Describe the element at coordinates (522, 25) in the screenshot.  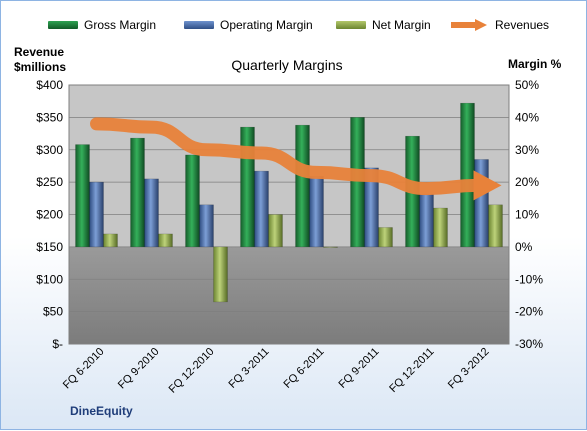
I see `legend-label-revenues: Revenues` at that location.